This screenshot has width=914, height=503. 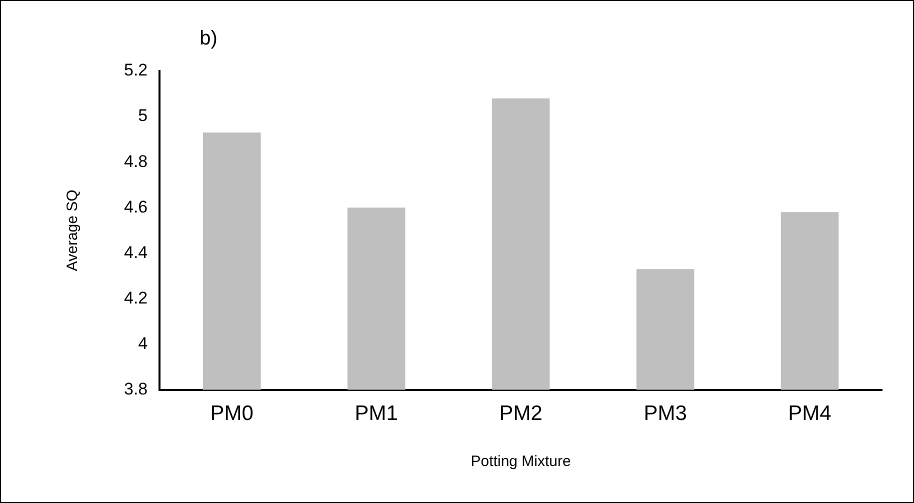 I want to click on text: b), so click(x=209, y=39).